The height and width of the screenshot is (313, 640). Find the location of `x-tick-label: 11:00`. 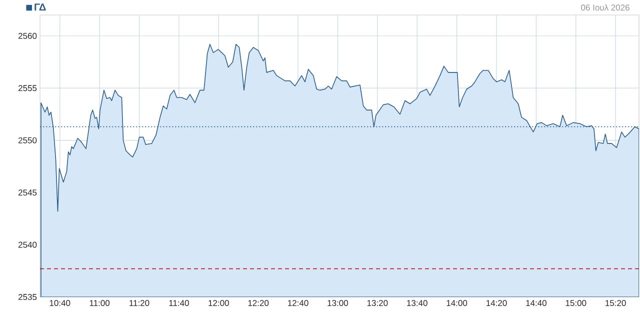

x-tick-label: 11:00 is located at coordinates (100, 303).